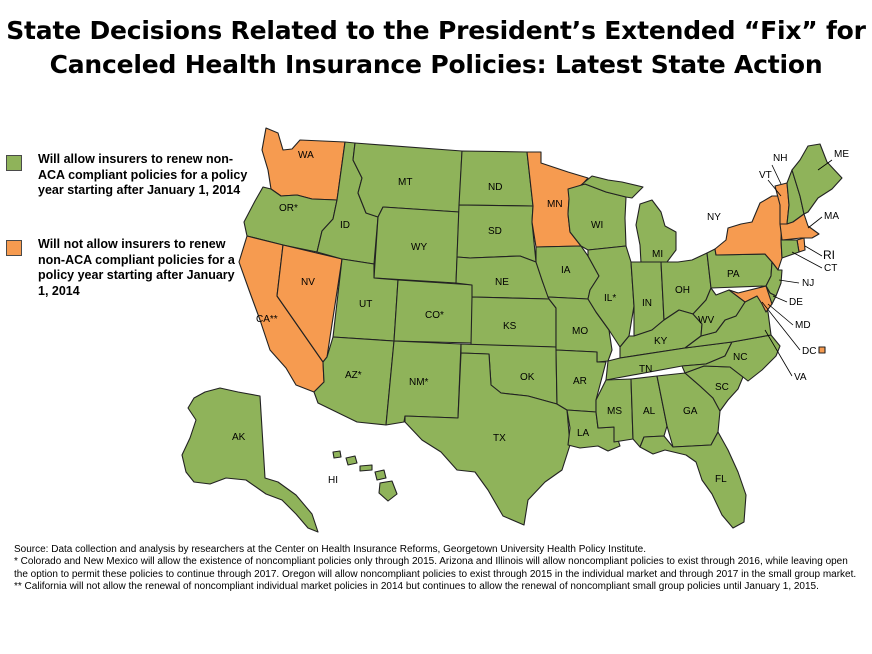 The width and height of the screenshot is (872, 654). Describe the element at coordinates (597, 225) in the screenshot. I see `label-WI: WI` at that location.